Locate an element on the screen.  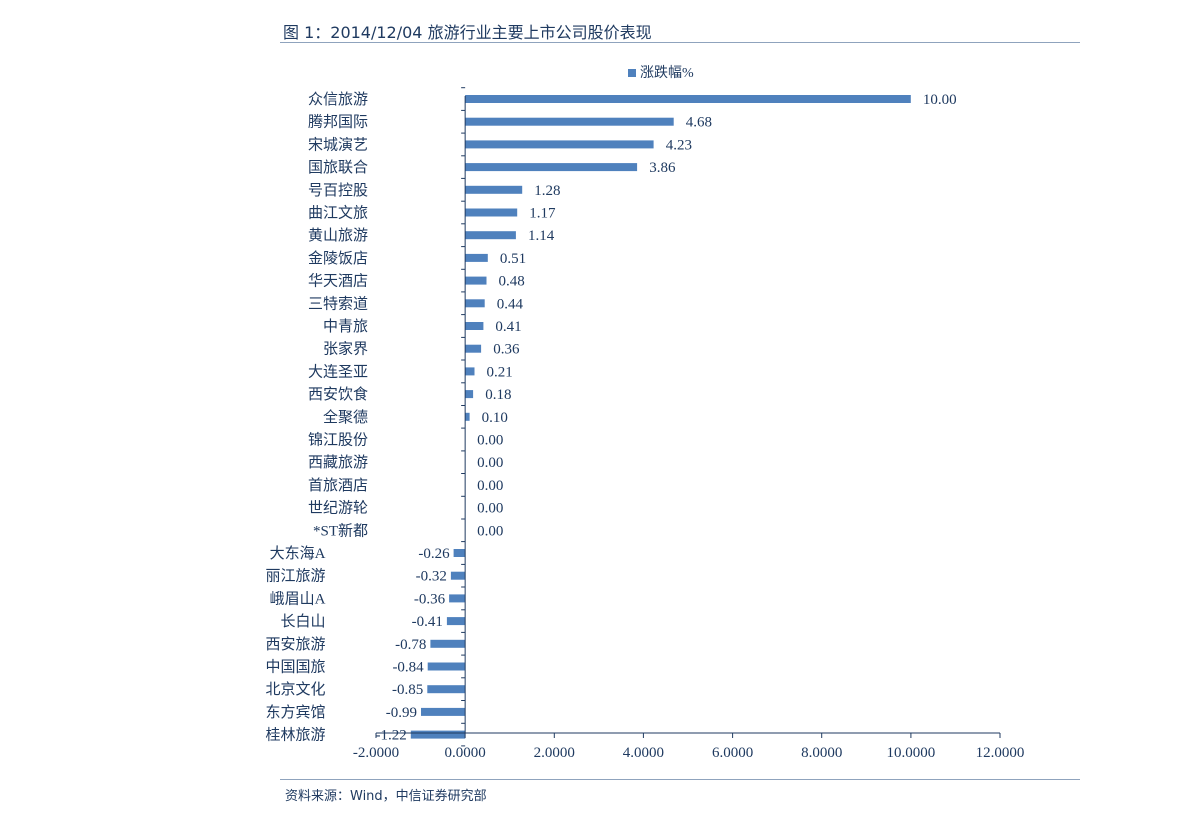
data-label: 0.51 is located at coordinates (513, 259).